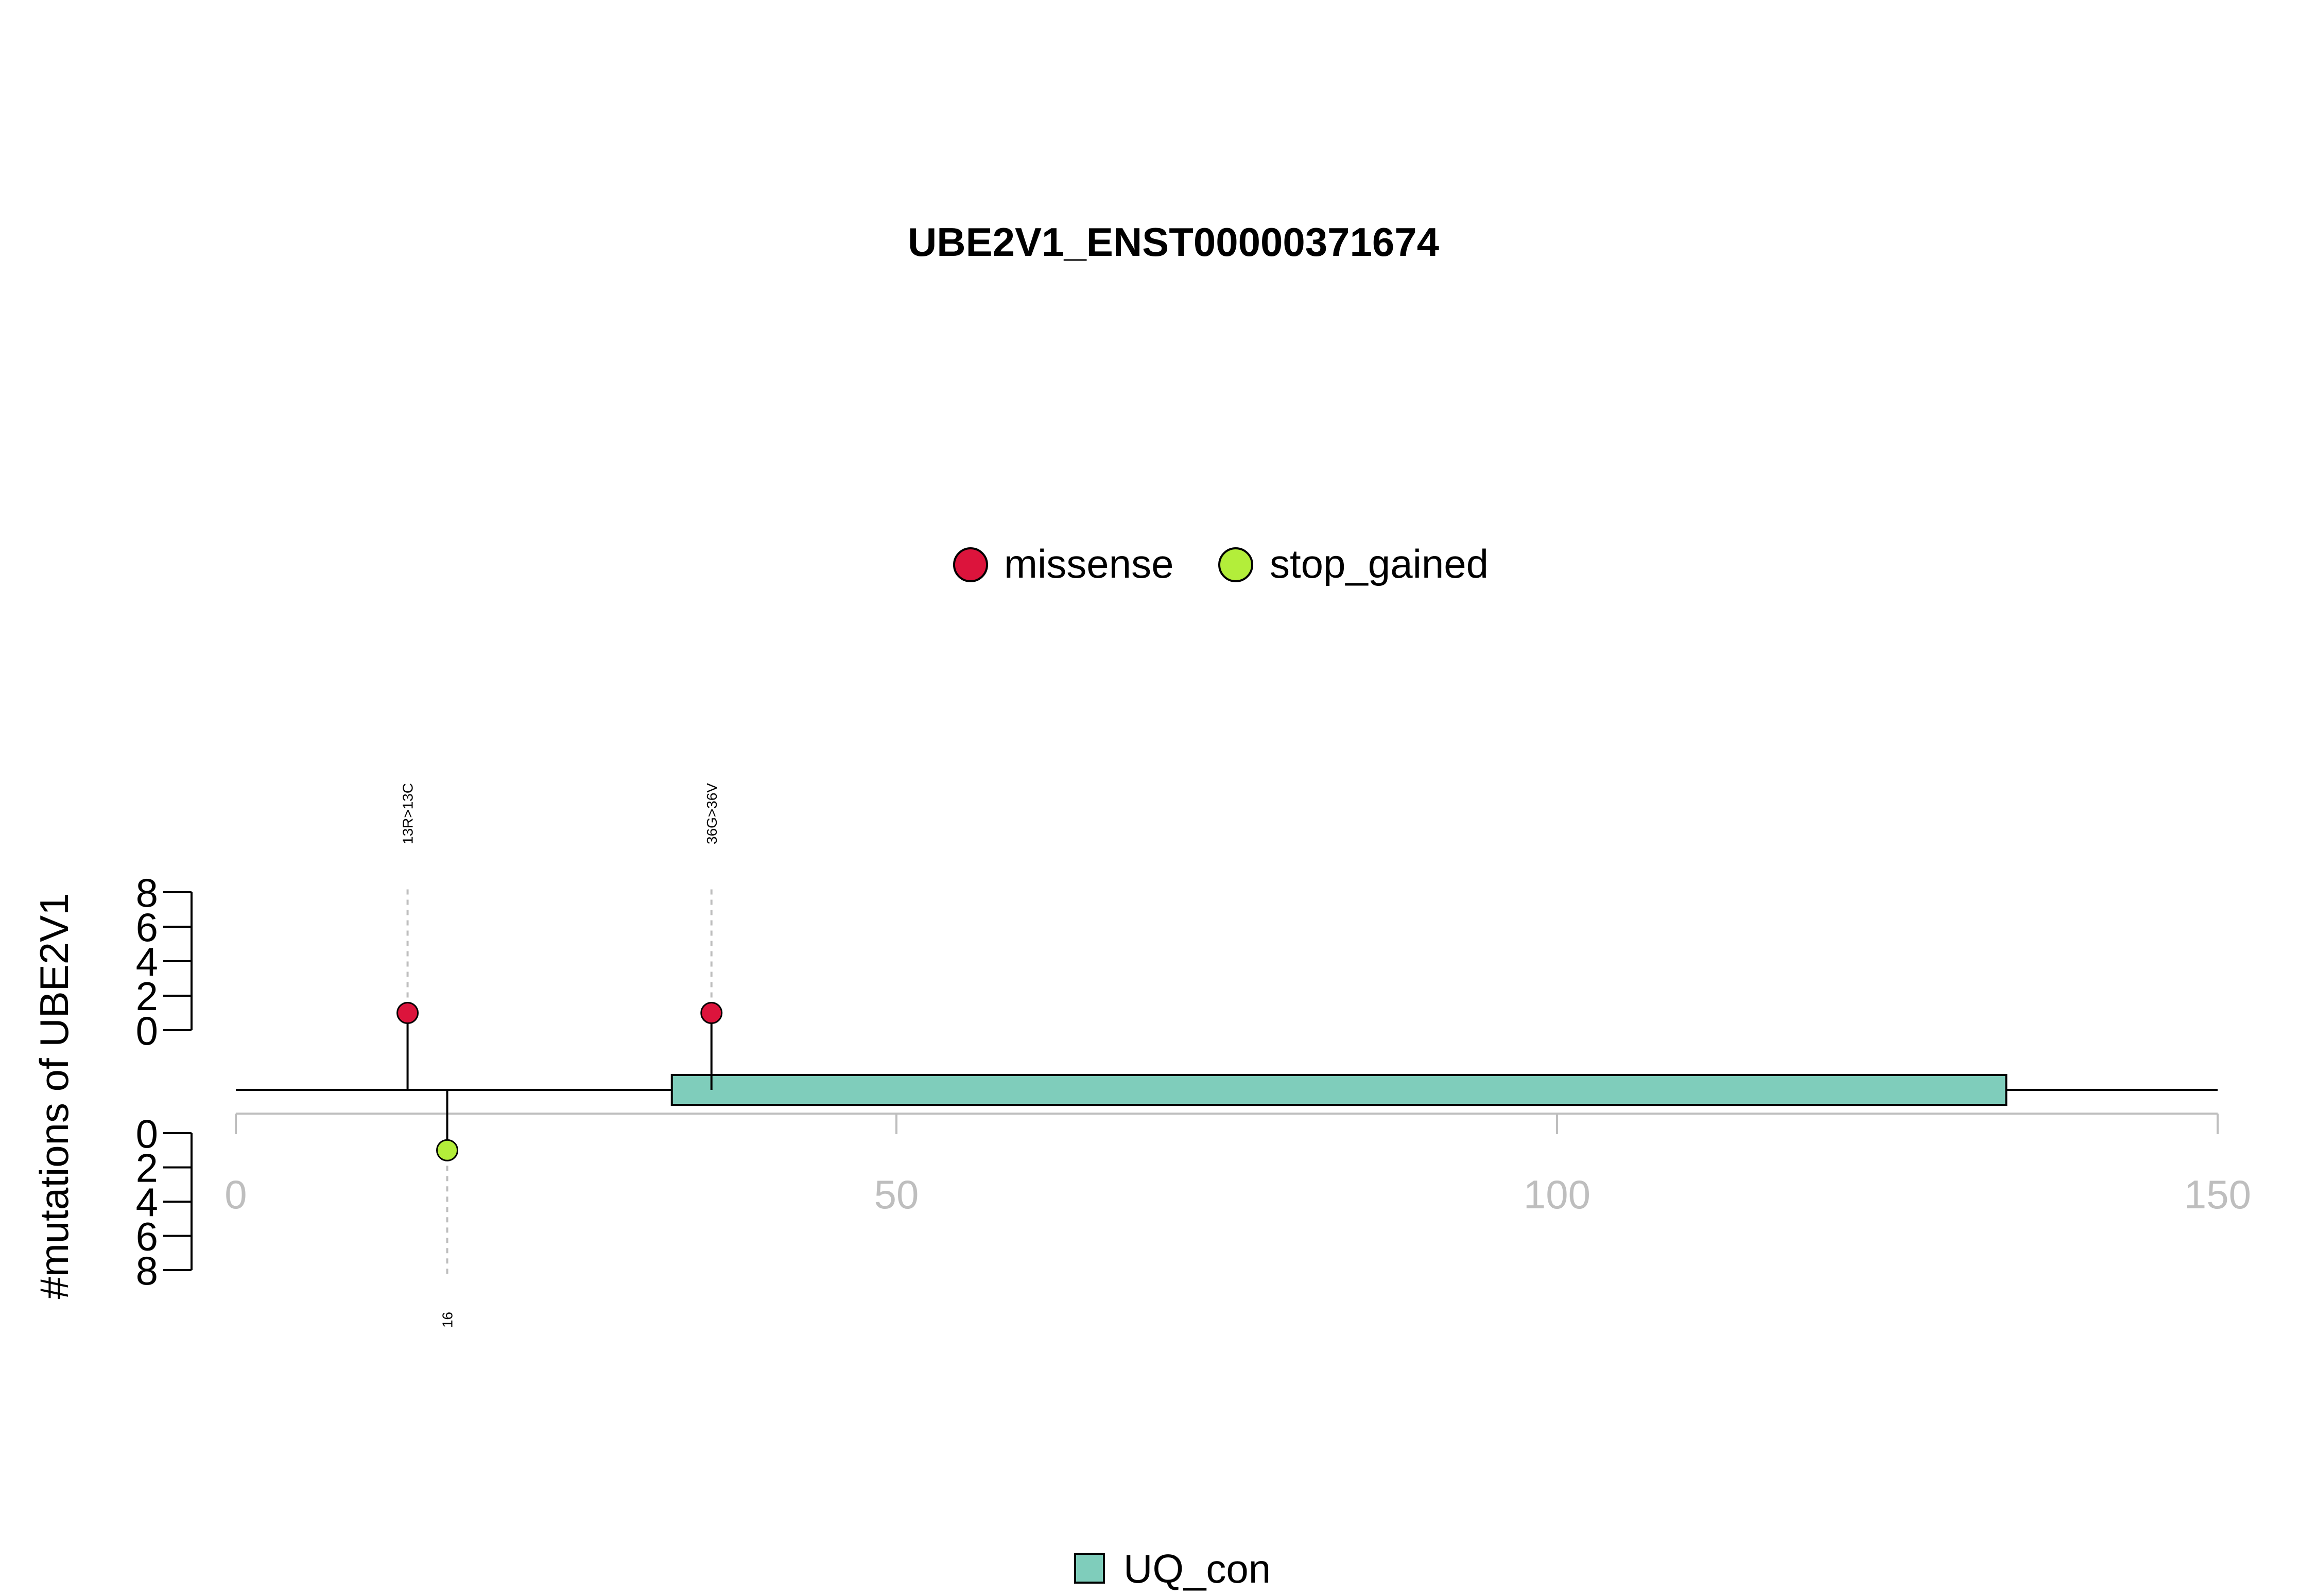 This screenshot has height=1596, width=2317. What do you see at coordinates (147, 1030) in the screenshot?
I see `y-tick-label-top: 0` at bounding box center [147, 1030].